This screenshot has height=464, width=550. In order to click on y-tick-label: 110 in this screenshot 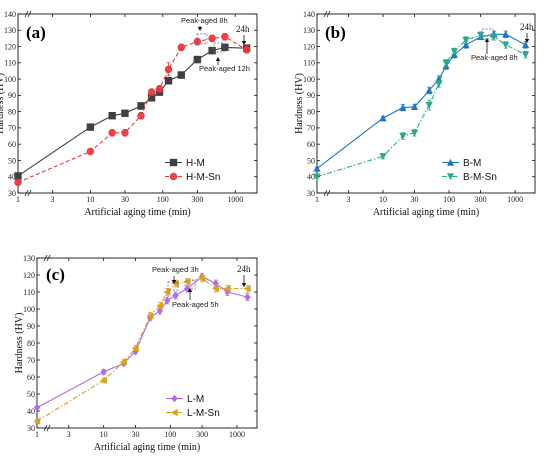, I will do `click(309, 63)`.